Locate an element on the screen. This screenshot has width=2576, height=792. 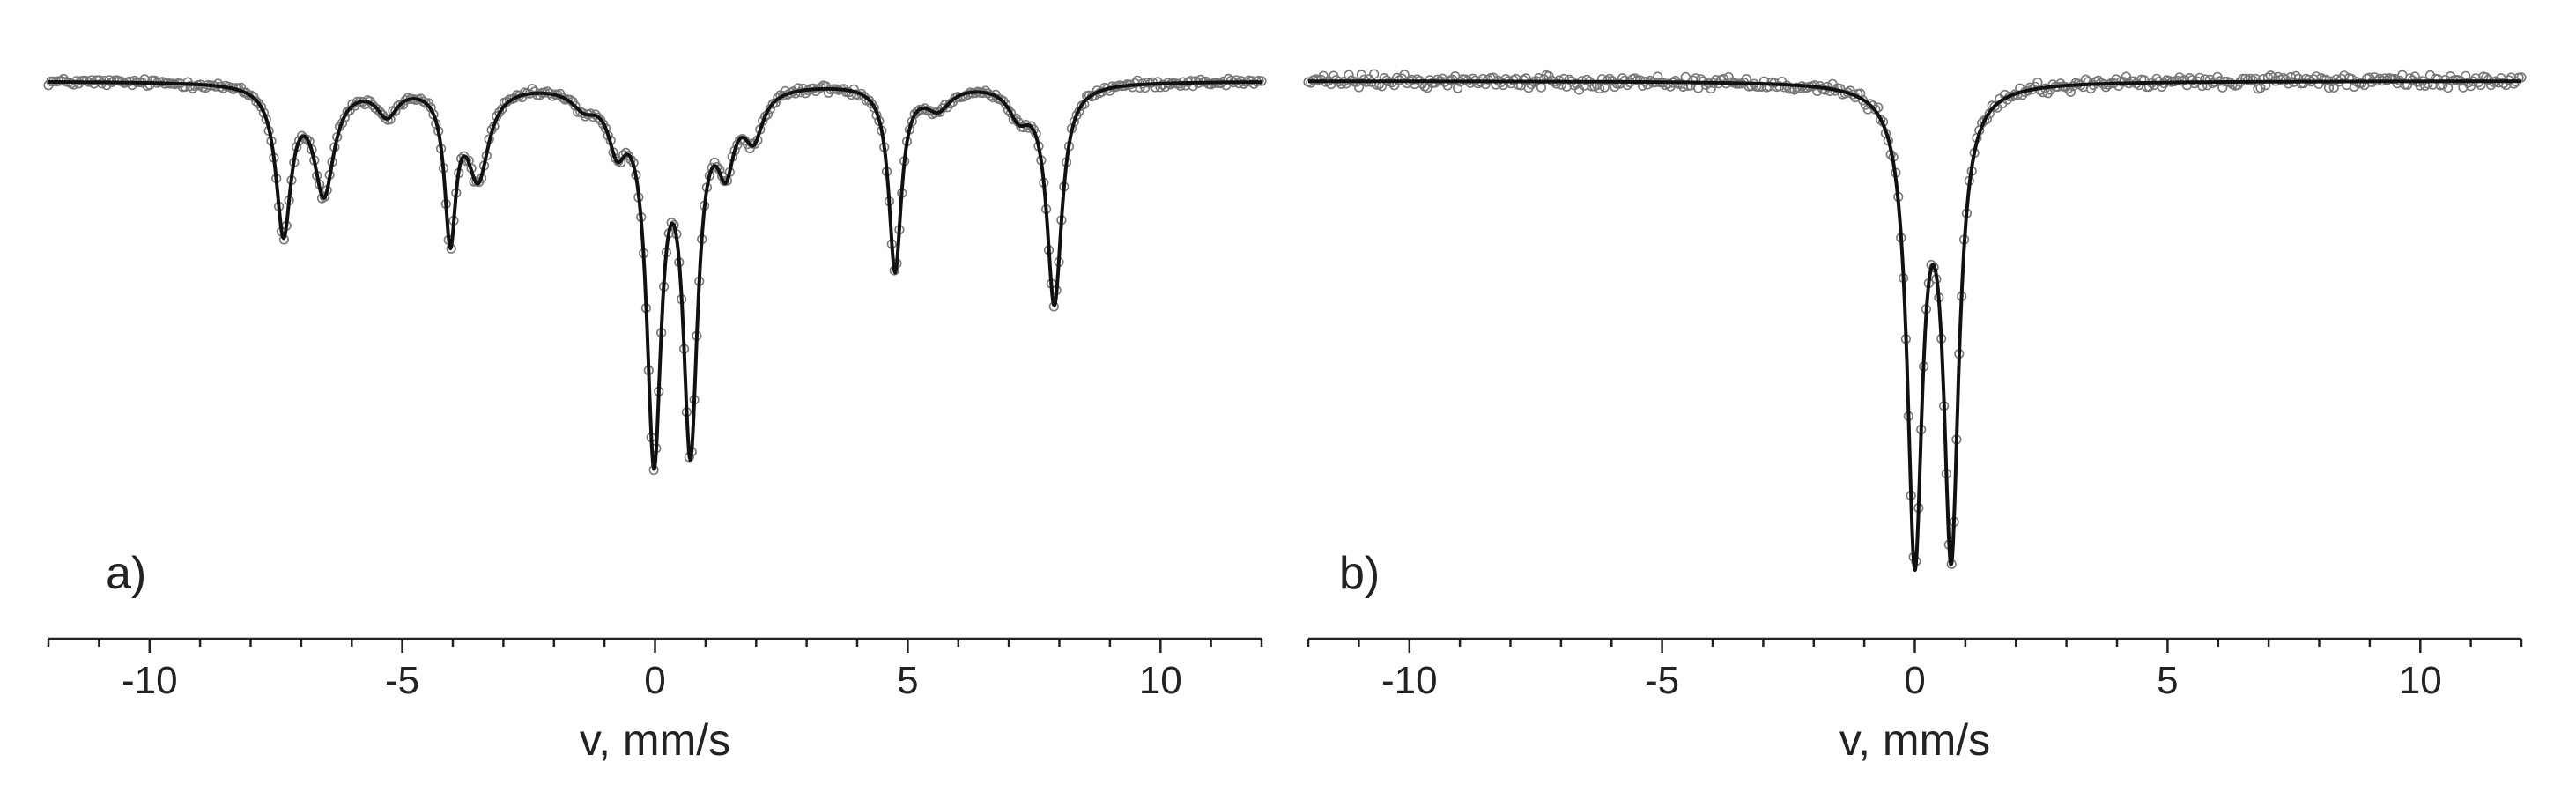
panel-label-a: a) is located at coordinates (126, 573).